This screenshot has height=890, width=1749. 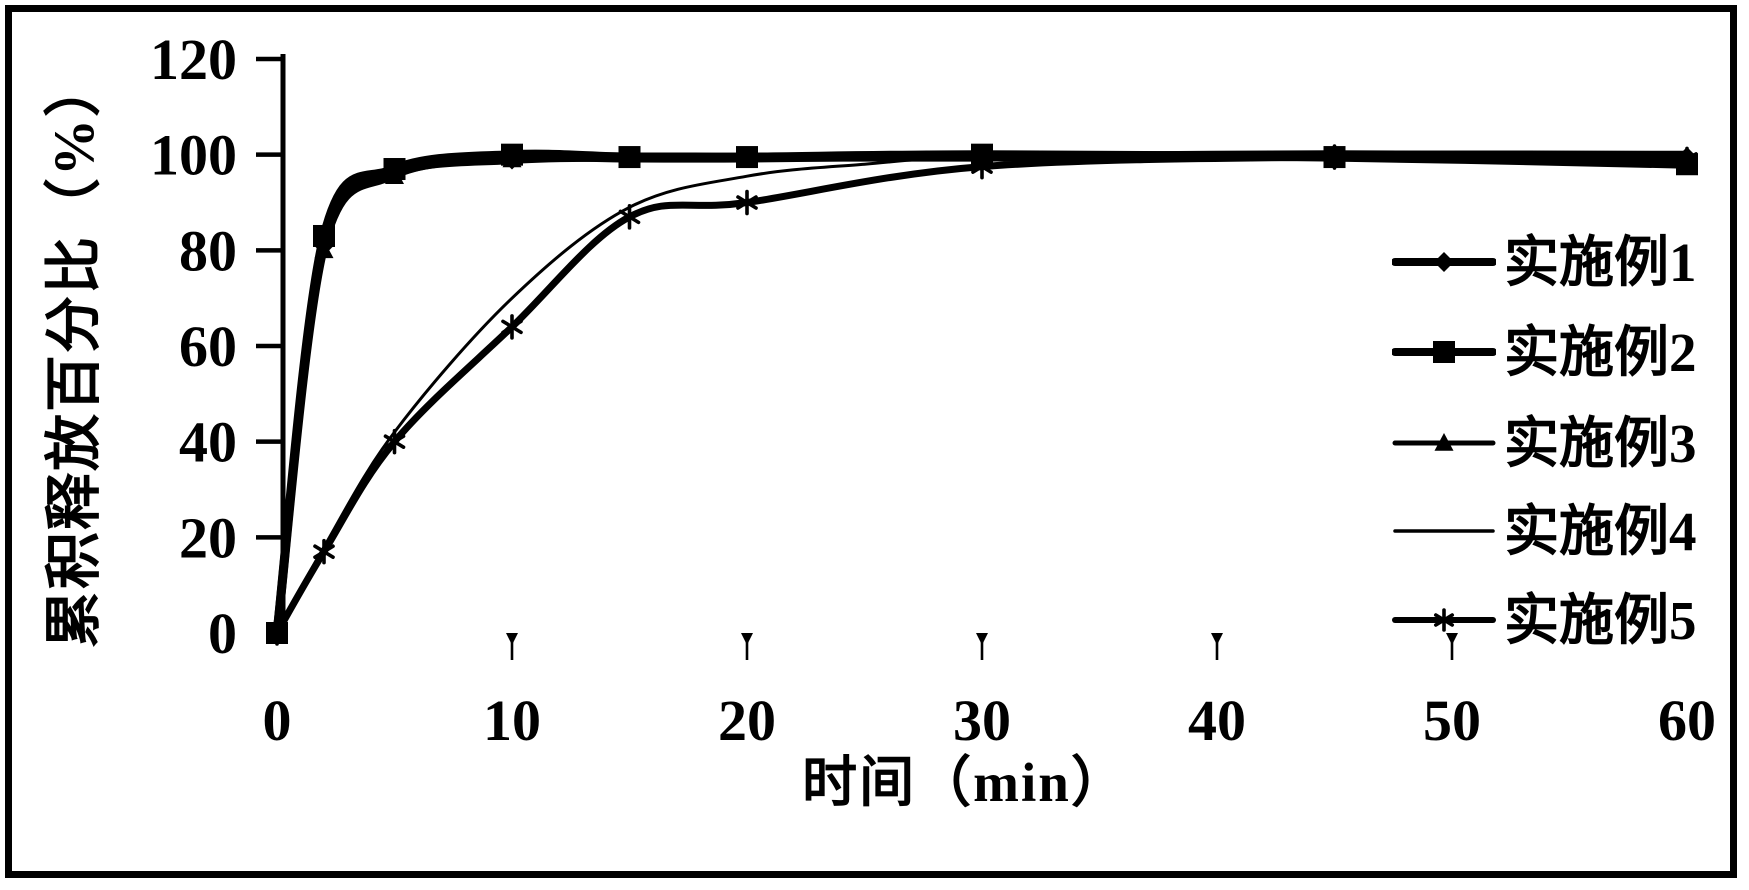 I want to click on legend-item: 实施例3, so click(x=1544, y=443).